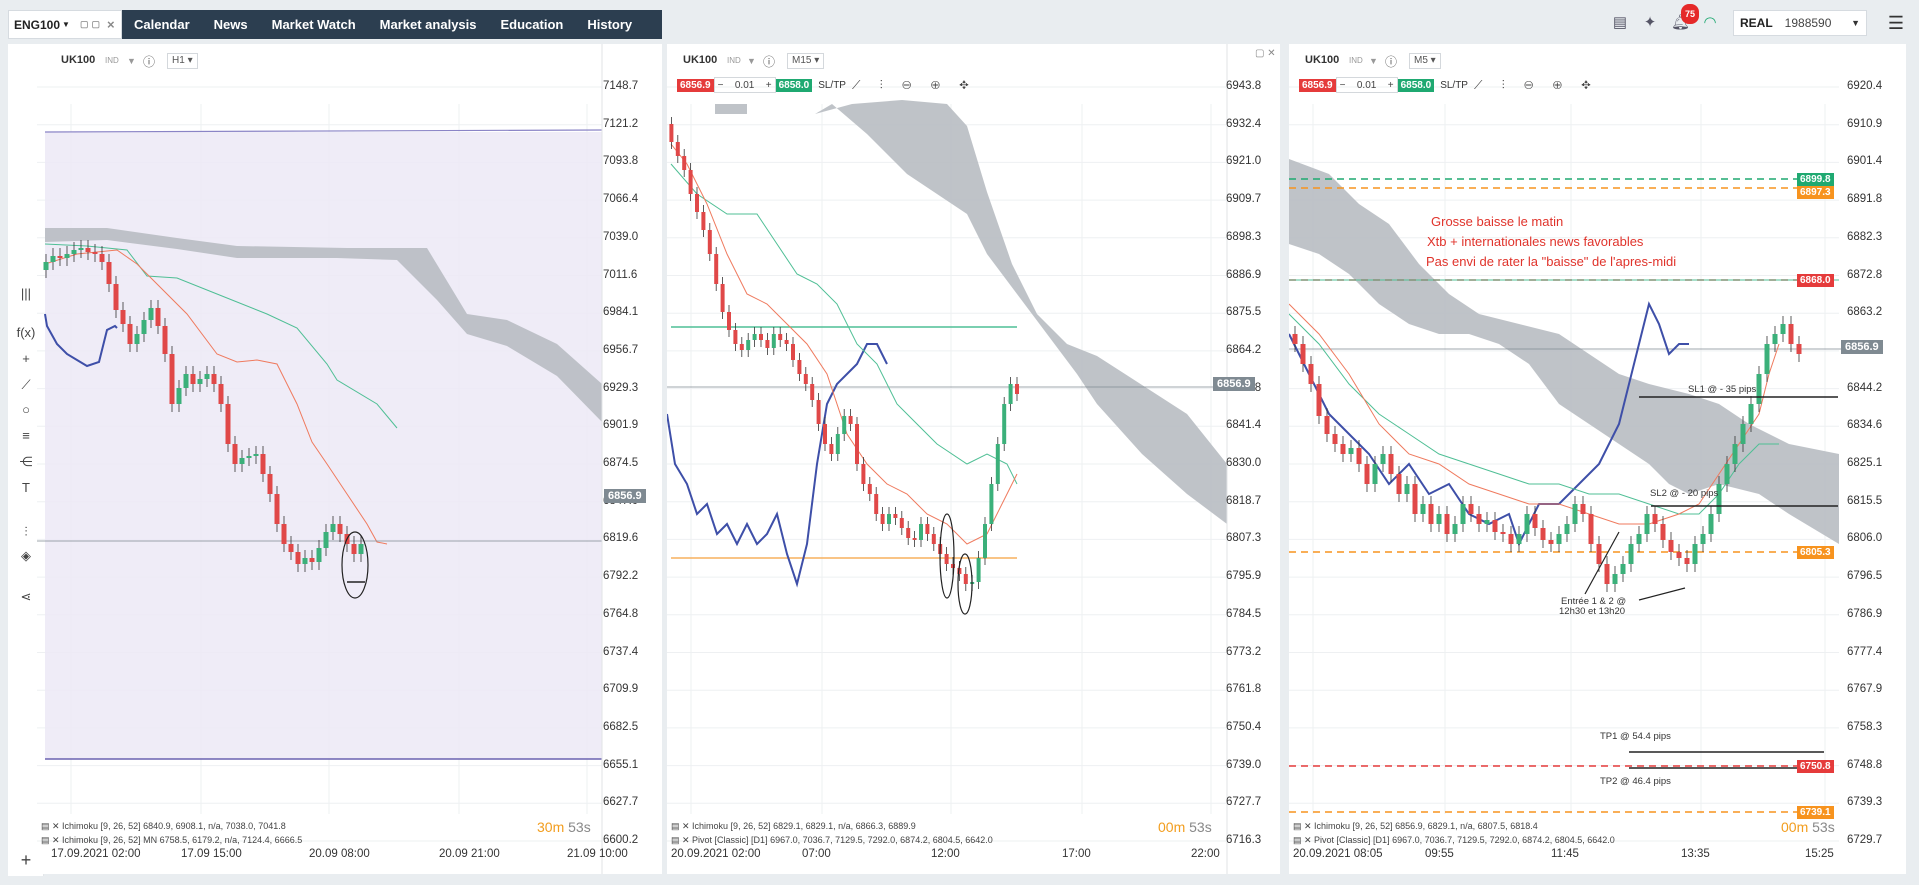  Describe the element at coordinates (230, 24) in the screenshot. I see `nav-news: News` at that location.